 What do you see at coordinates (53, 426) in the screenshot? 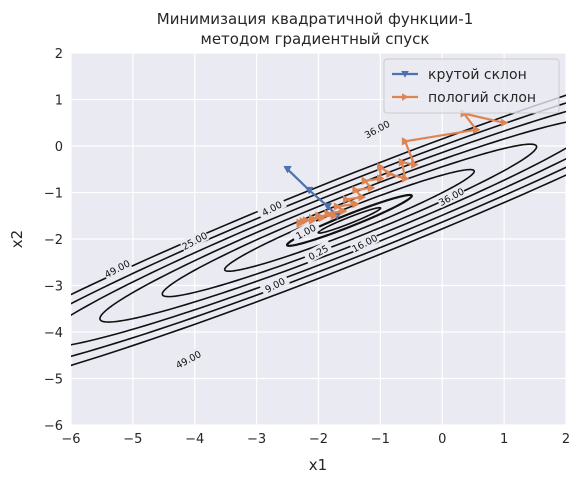
I see `y-tick-label: −6` at bounding box center [53, 426].